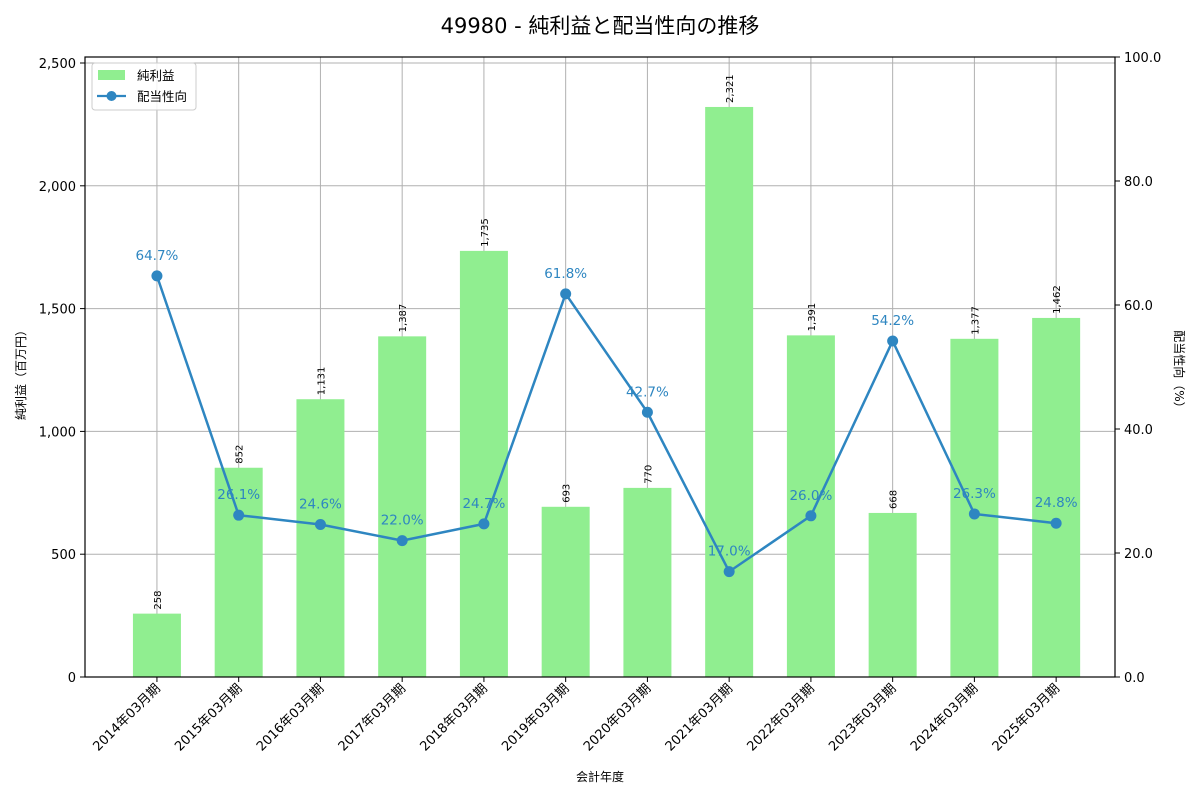 Image resolution: width=1200 pixels, height=800 pixels. What do you see at coordinates (1138, 182) in the screenshot?
I see `right-tick-label: 80.0` at bounding box center [1138, 182].